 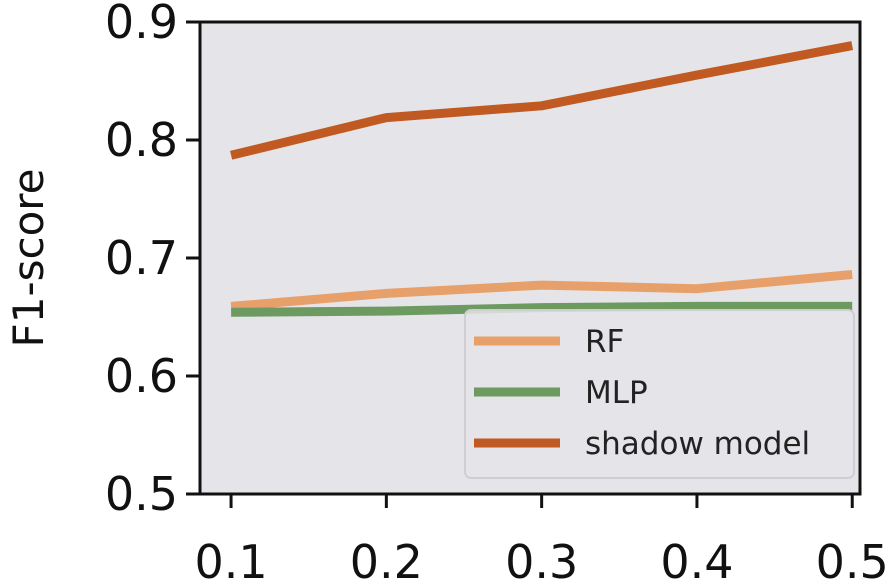 I want to click on x-tick-label: 0.4, so click(x=696, y=559).